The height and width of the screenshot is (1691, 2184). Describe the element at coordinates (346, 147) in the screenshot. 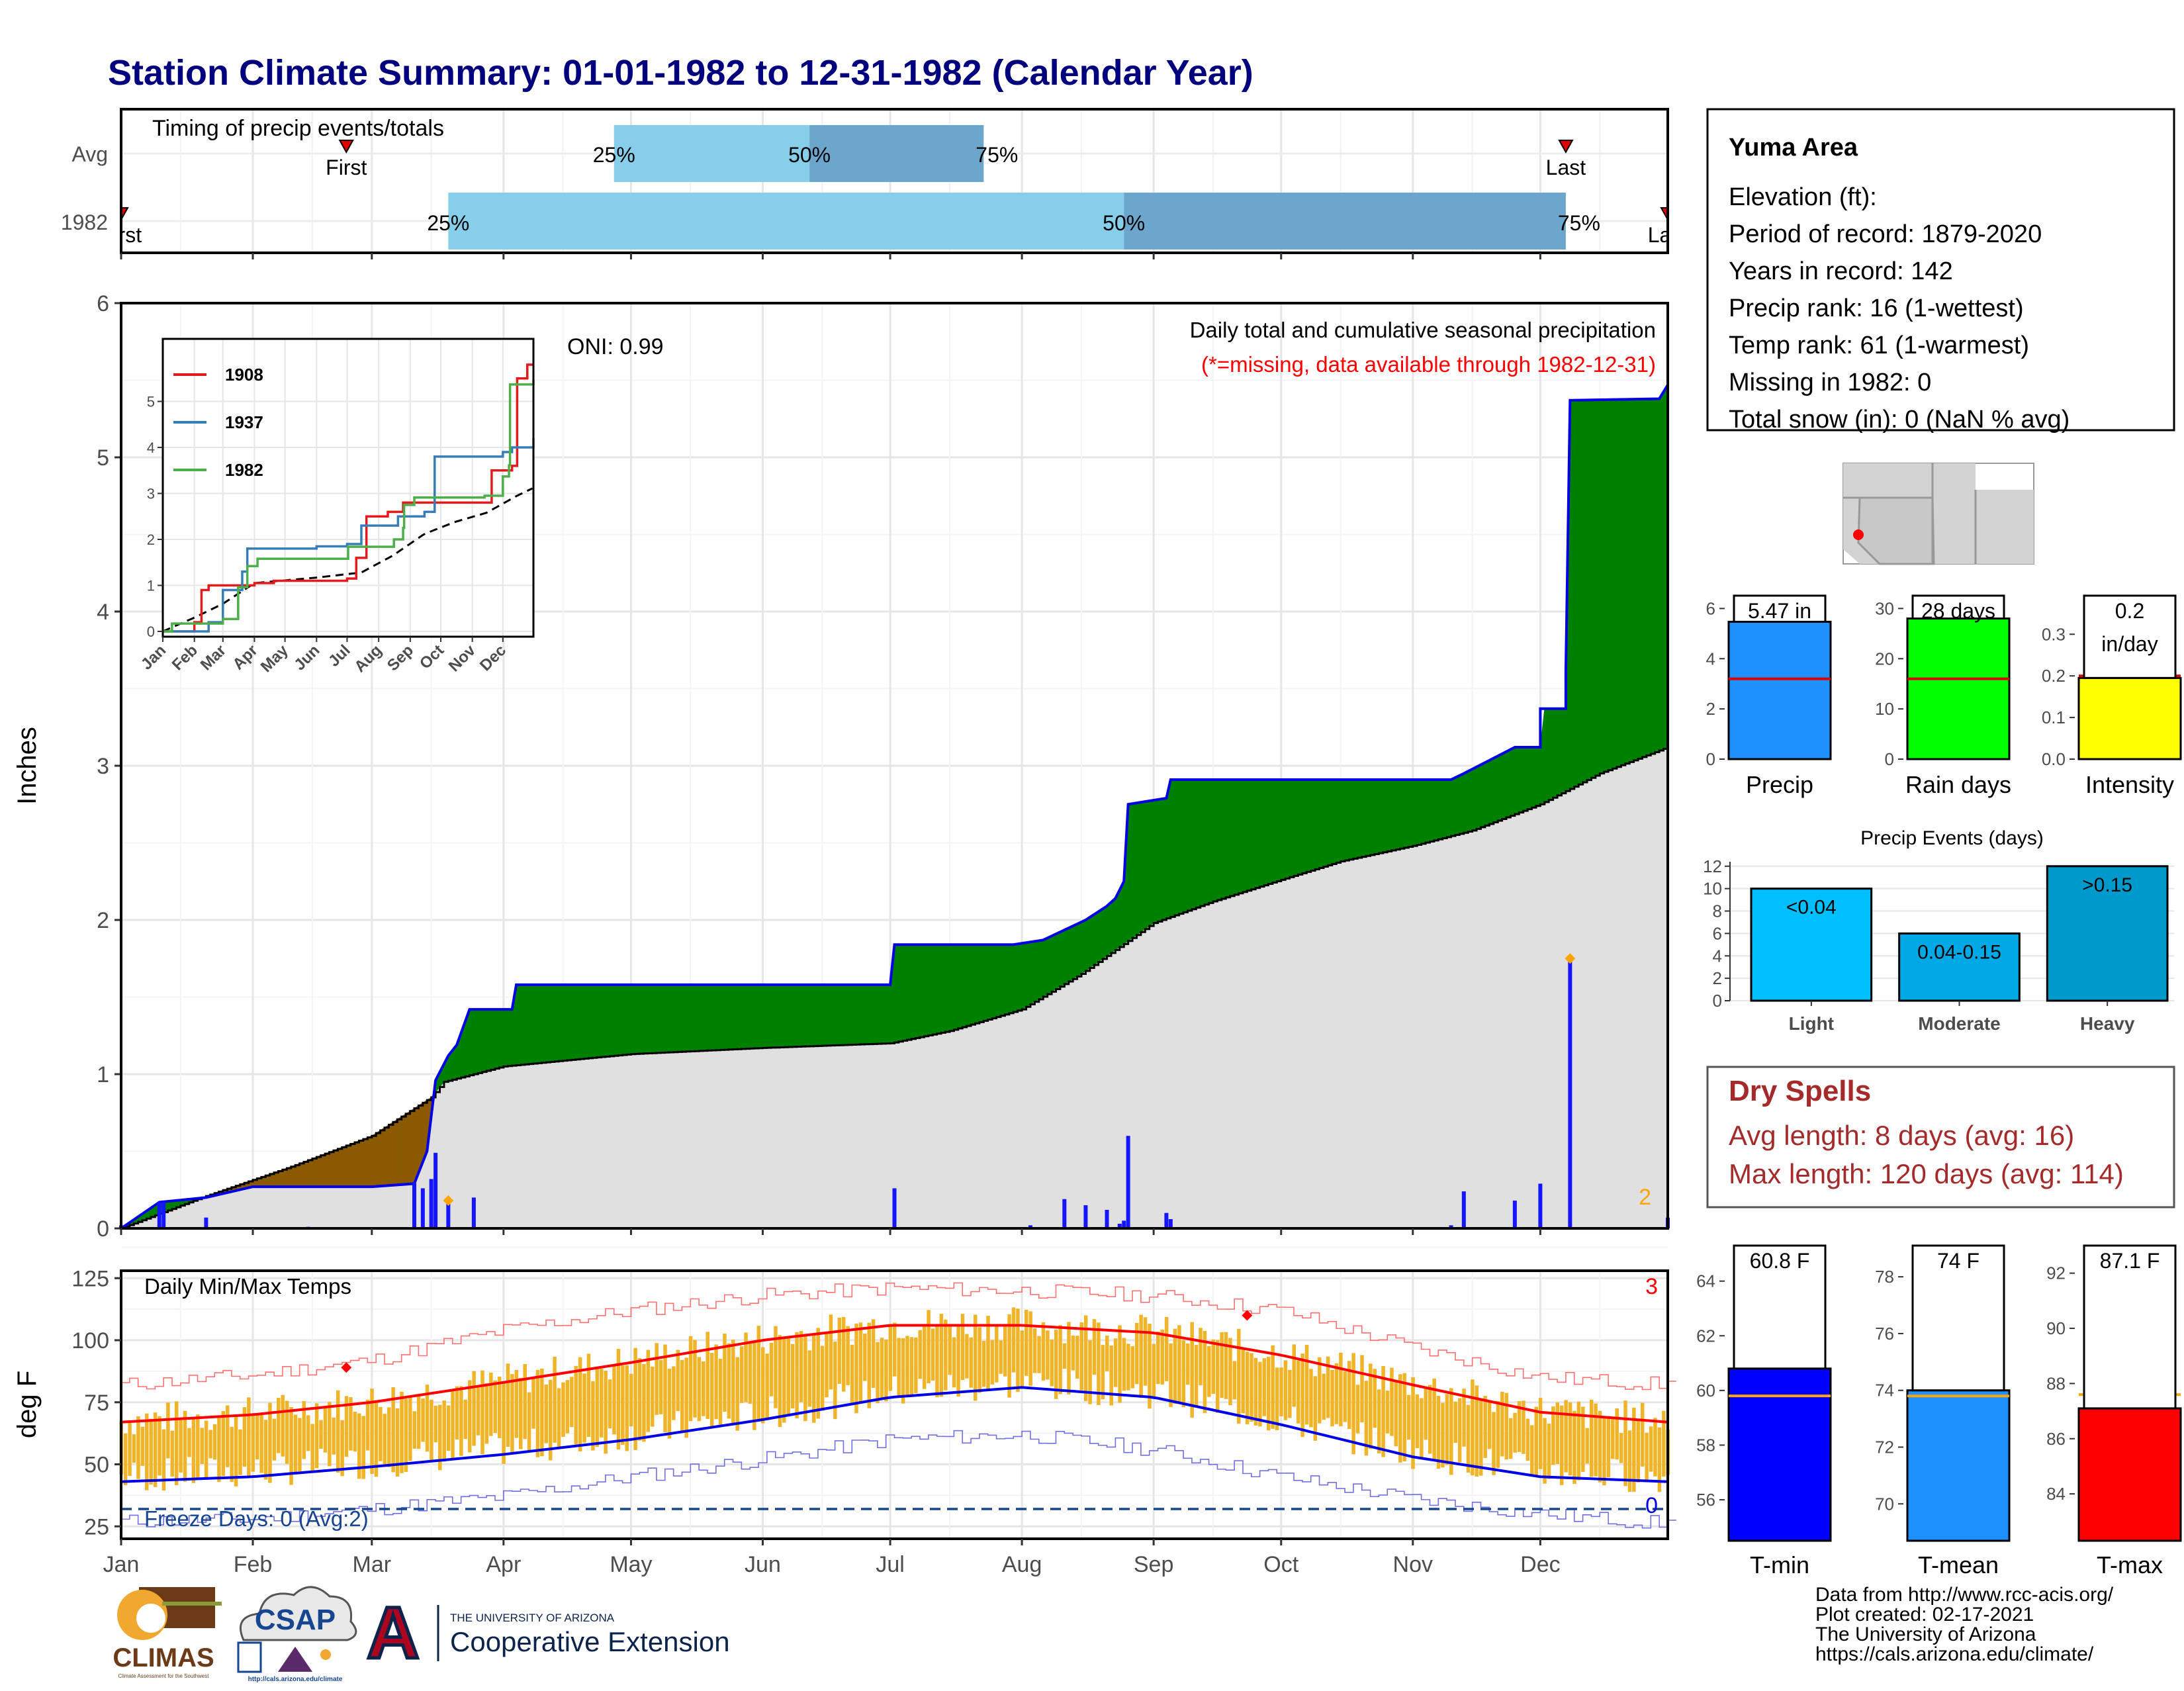

I see `timing-marker` at that location.